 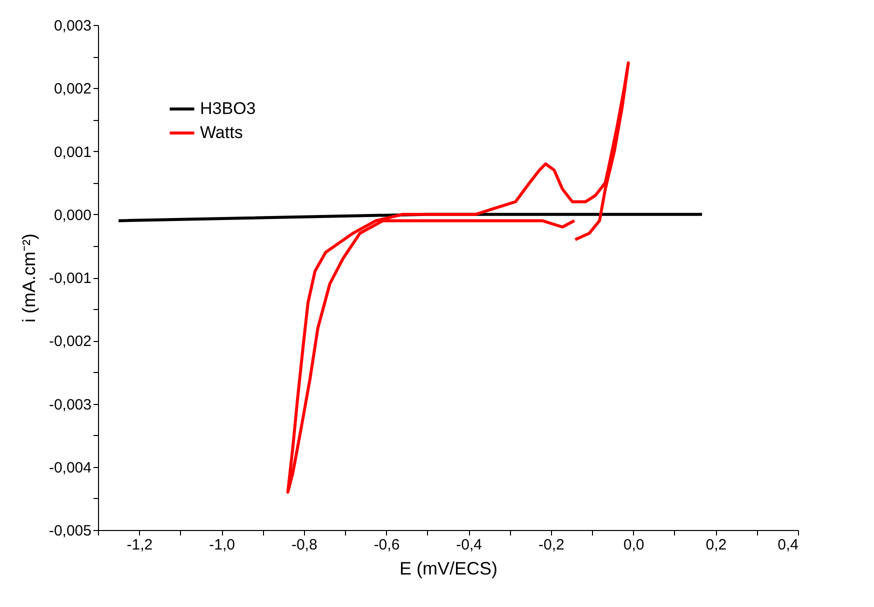 What do you see at coordinates (73, 215) in the screenshot?
I see `y-tick-label: 0,000` at bounding box center [73, 215].